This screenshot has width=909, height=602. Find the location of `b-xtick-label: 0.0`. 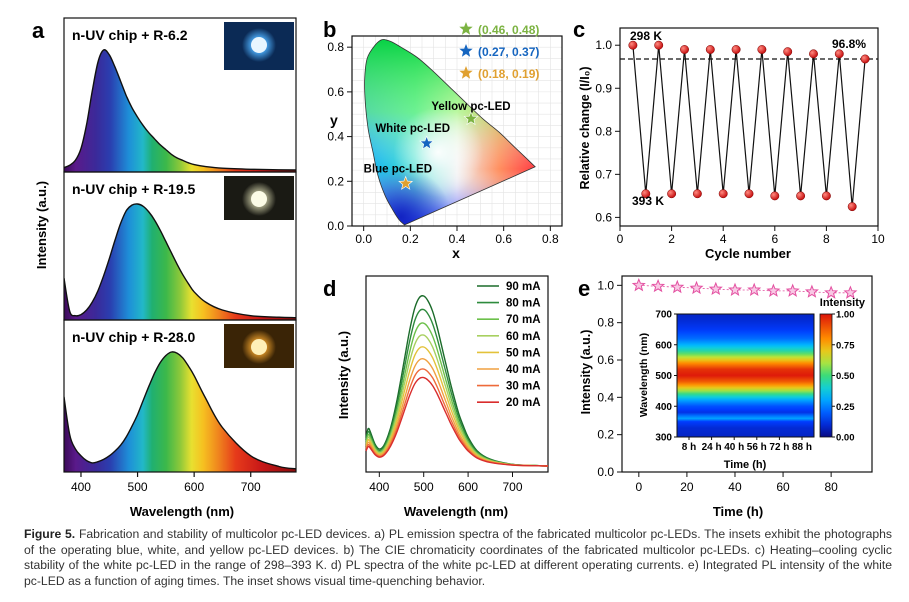

b-xtick-label: 0.0 is located at coordinates (363, 239).